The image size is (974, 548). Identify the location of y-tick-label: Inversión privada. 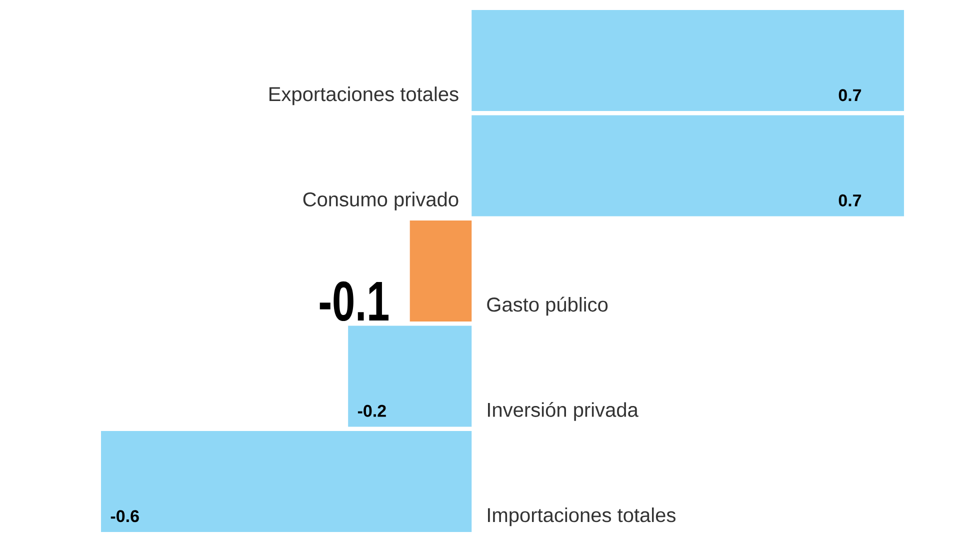
(563, 411).